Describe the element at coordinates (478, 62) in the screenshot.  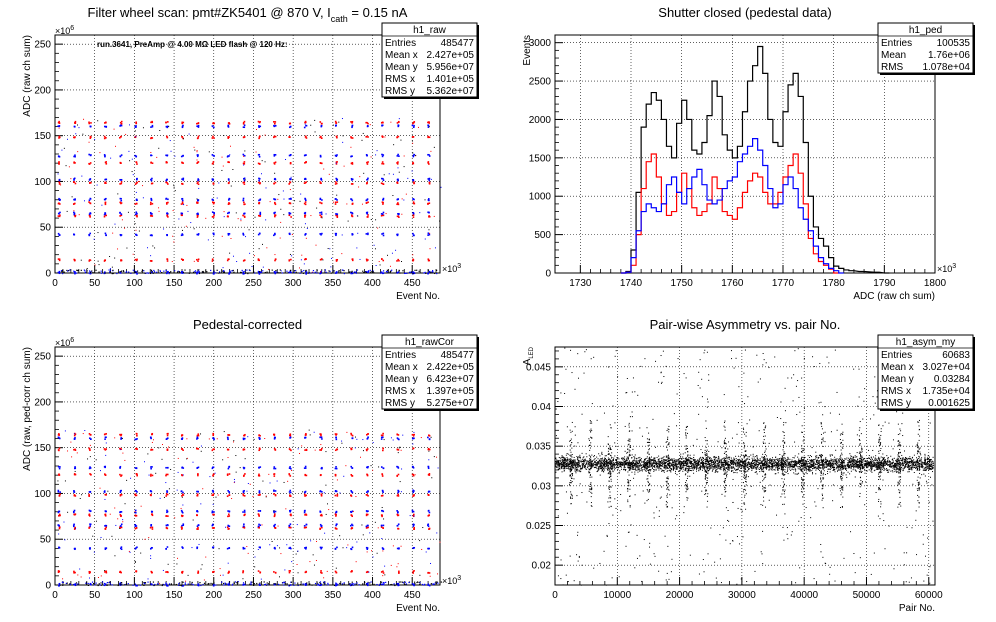
I see `stats-box-shadow` at that location.